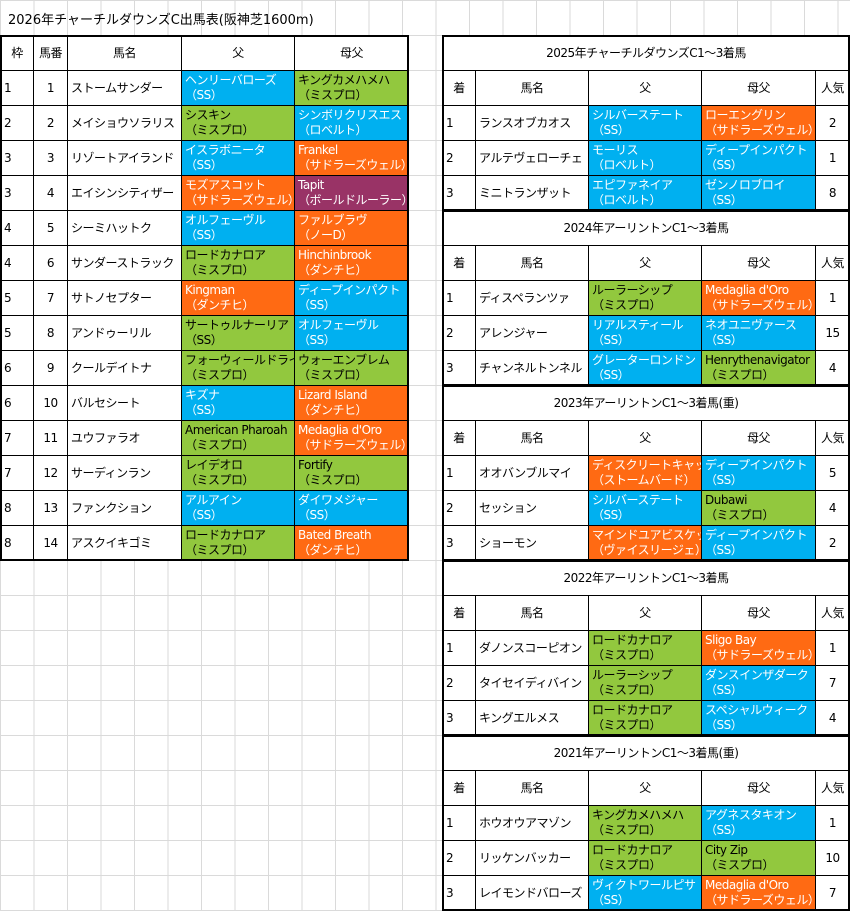 This screenshot has height=911, width=850. Describe the element at coordinates (525, 472) in the screenshot. I see `horse-name: オオバンブルマイ` at that location.